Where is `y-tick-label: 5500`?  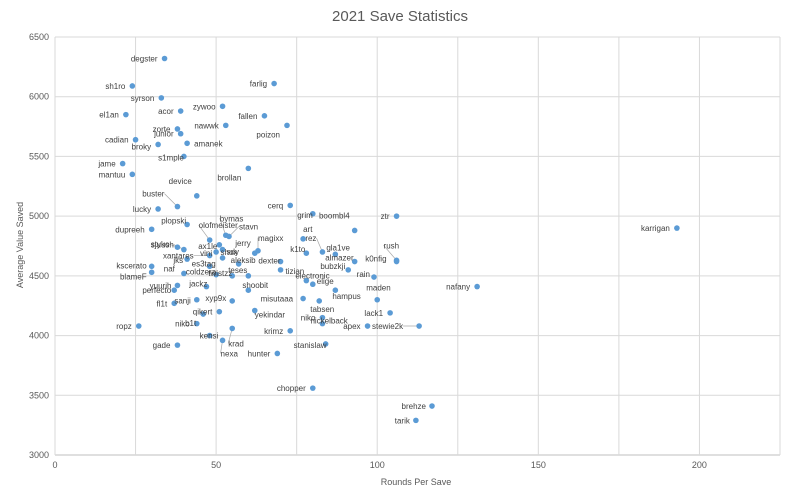 y-tick-label: 5500 is located at coordinates (39, 156).